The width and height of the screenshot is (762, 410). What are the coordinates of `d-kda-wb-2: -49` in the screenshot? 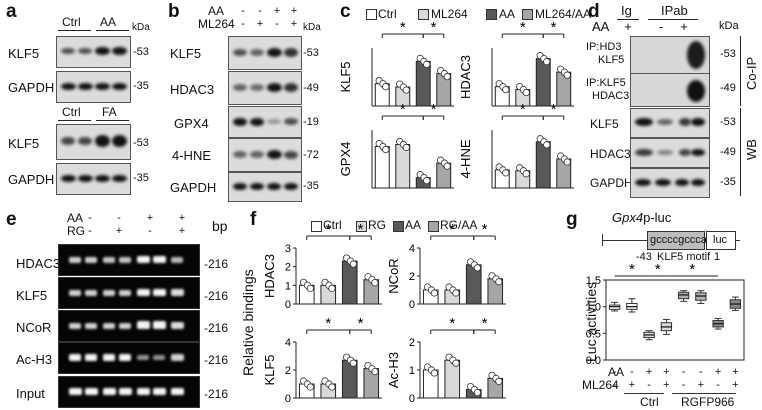 It's located at (728, 152).